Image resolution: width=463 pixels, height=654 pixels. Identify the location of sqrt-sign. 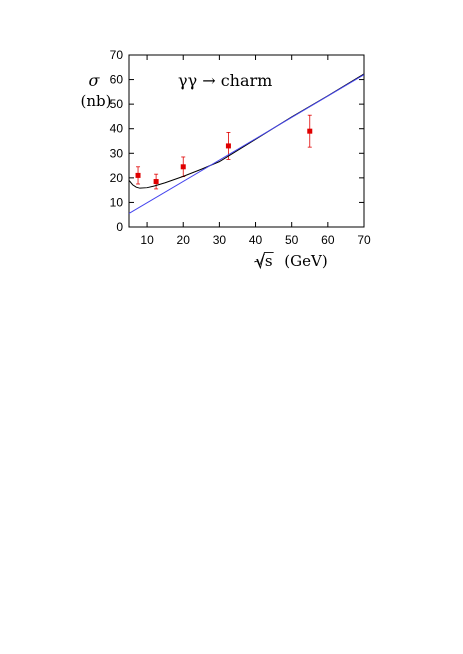
(264, 261).